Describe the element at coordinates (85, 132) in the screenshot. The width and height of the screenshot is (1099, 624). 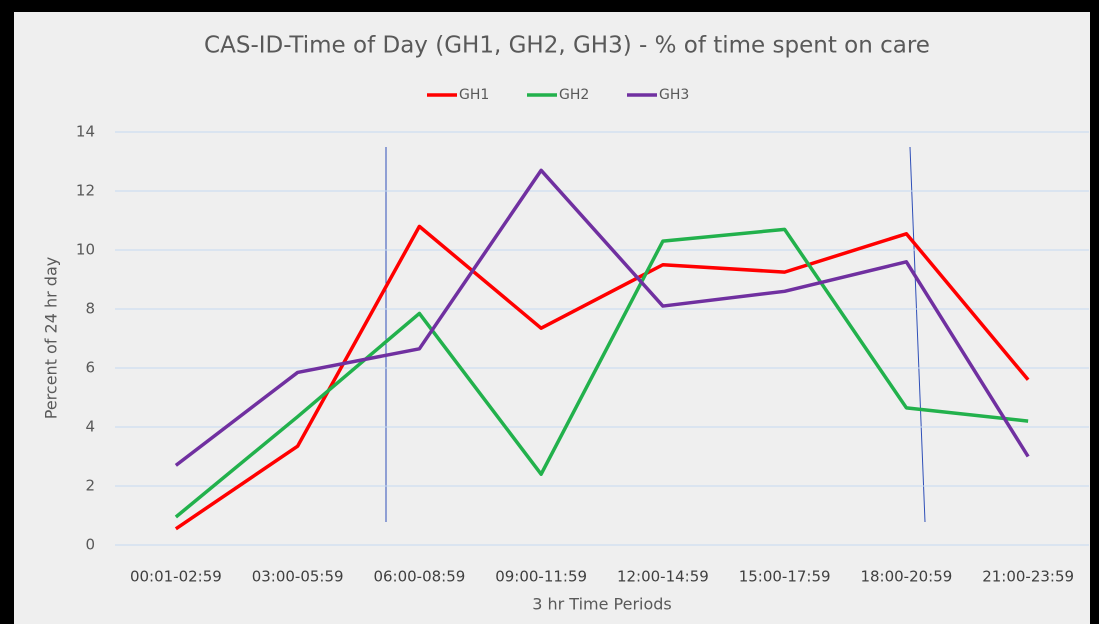
I see `y-tick-label: 14` at that location.